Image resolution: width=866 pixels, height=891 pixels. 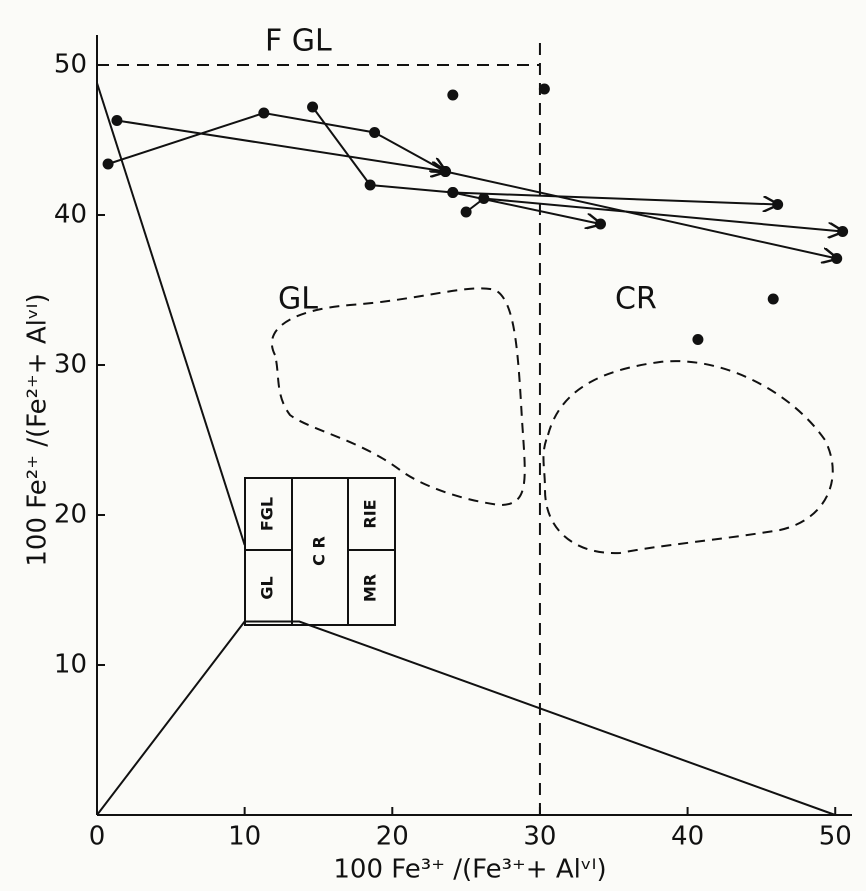 I want to click on y-tick-label: 30, so click(x=70, y=365).